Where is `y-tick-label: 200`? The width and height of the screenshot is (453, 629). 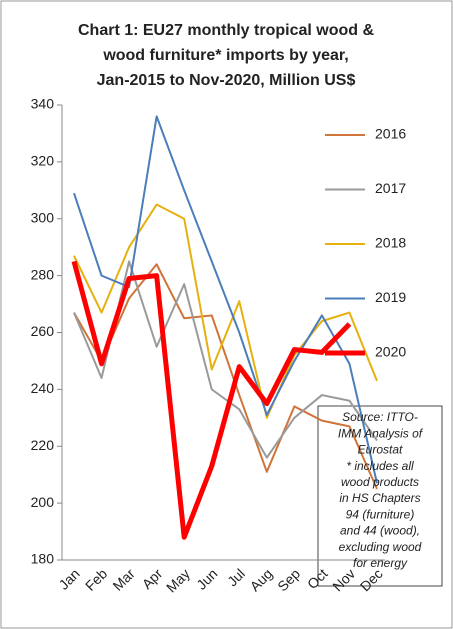 y-tick-label: 200 is located at coordinates (43, 502).